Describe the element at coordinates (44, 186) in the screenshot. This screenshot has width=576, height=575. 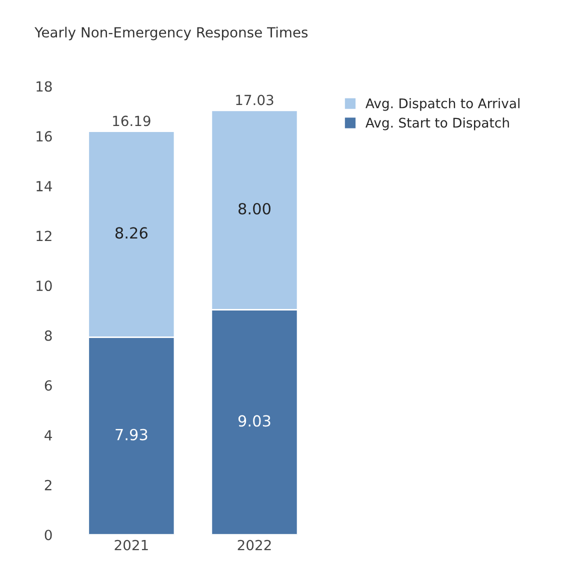
I see `y-tick-label: 14` at that location.